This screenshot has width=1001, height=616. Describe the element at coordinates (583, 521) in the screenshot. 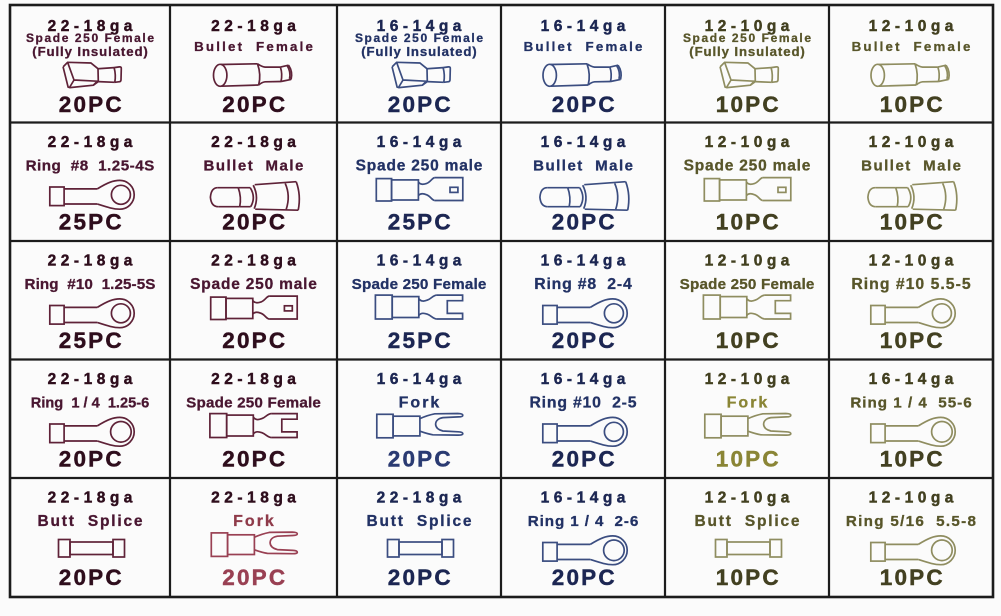

I see `svg-text: Ring 1 / 4 2-6` at that location.